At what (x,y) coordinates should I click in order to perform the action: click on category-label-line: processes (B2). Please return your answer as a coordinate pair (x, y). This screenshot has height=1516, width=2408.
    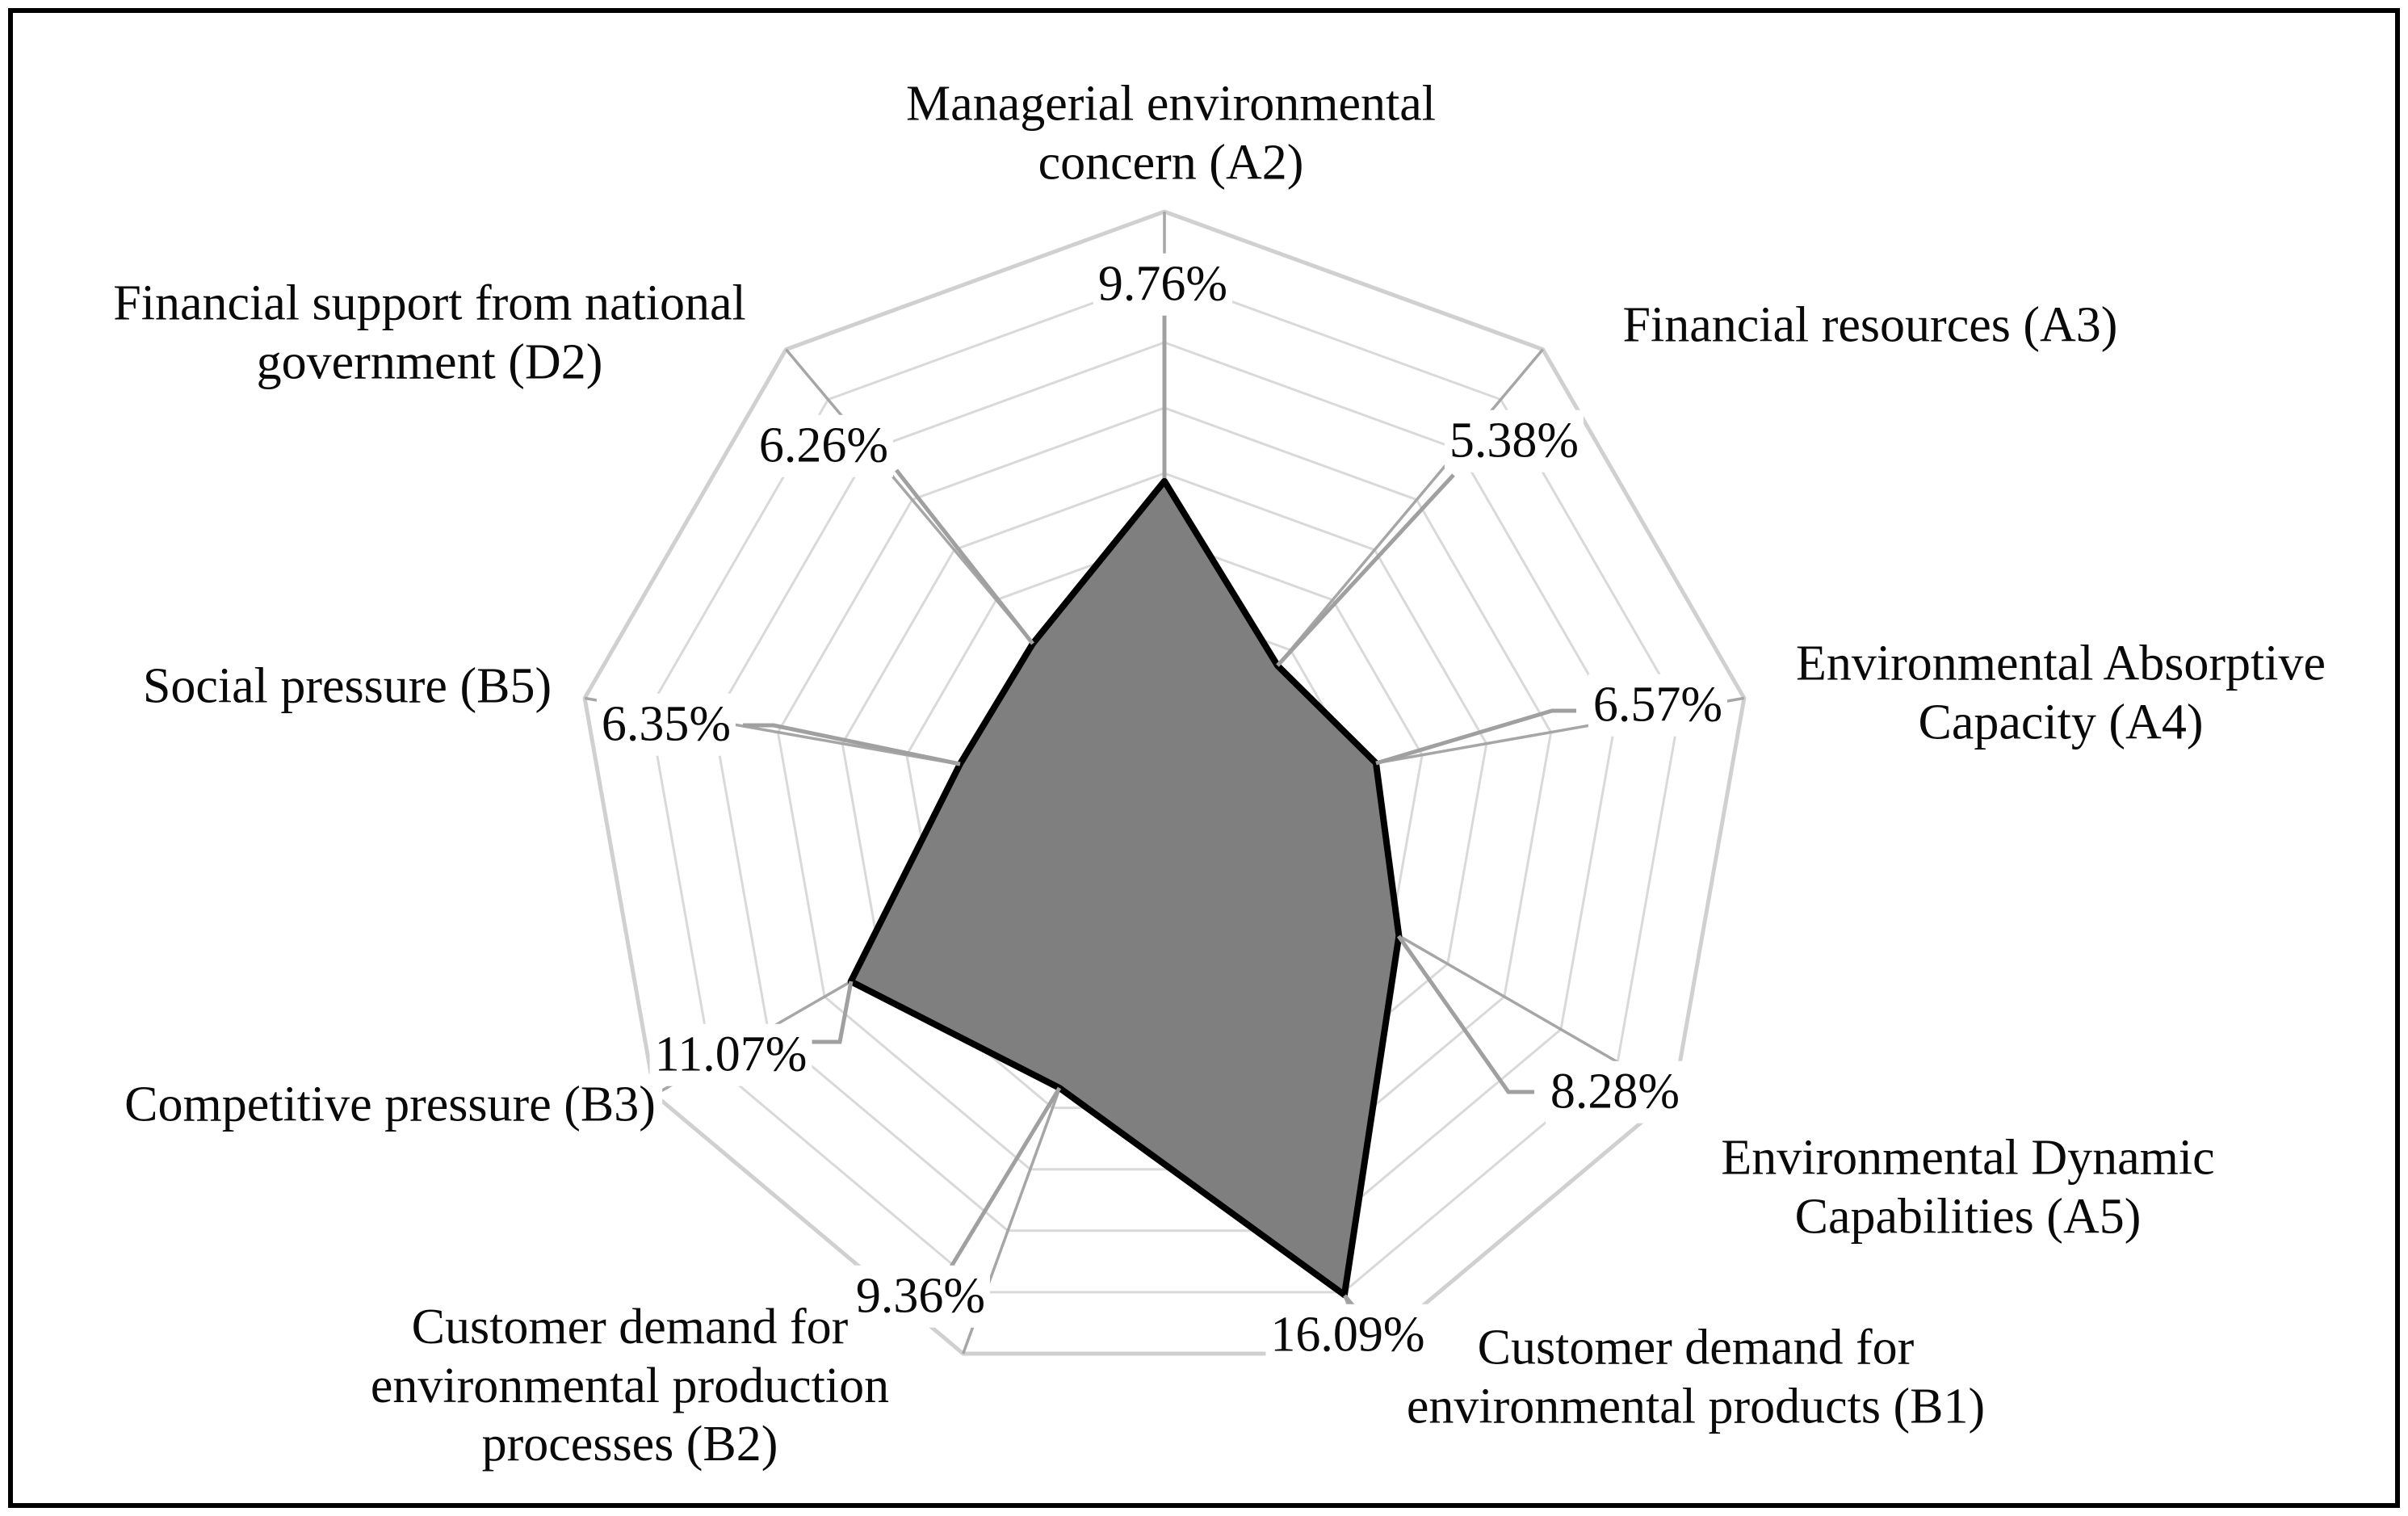
    Looking at the image, I should click on (629, 1445).